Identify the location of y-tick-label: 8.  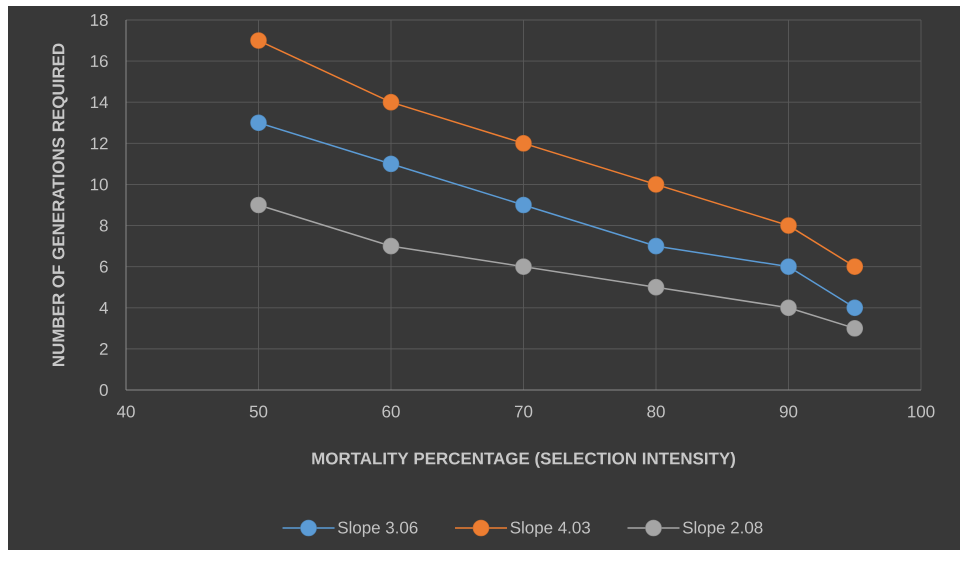
(104, 226).